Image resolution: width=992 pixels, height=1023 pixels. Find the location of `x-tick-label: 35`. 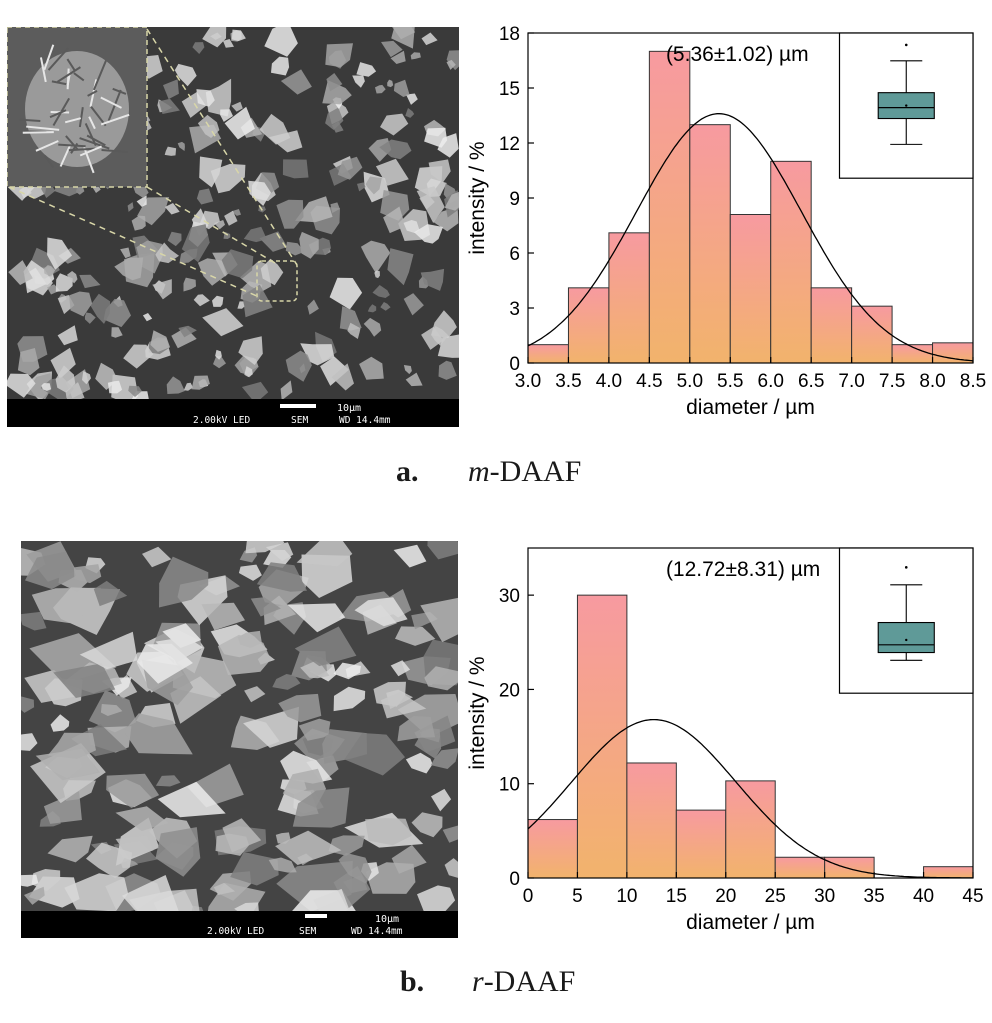

x-tick-label: 35 is located at coordinates (874, 896).